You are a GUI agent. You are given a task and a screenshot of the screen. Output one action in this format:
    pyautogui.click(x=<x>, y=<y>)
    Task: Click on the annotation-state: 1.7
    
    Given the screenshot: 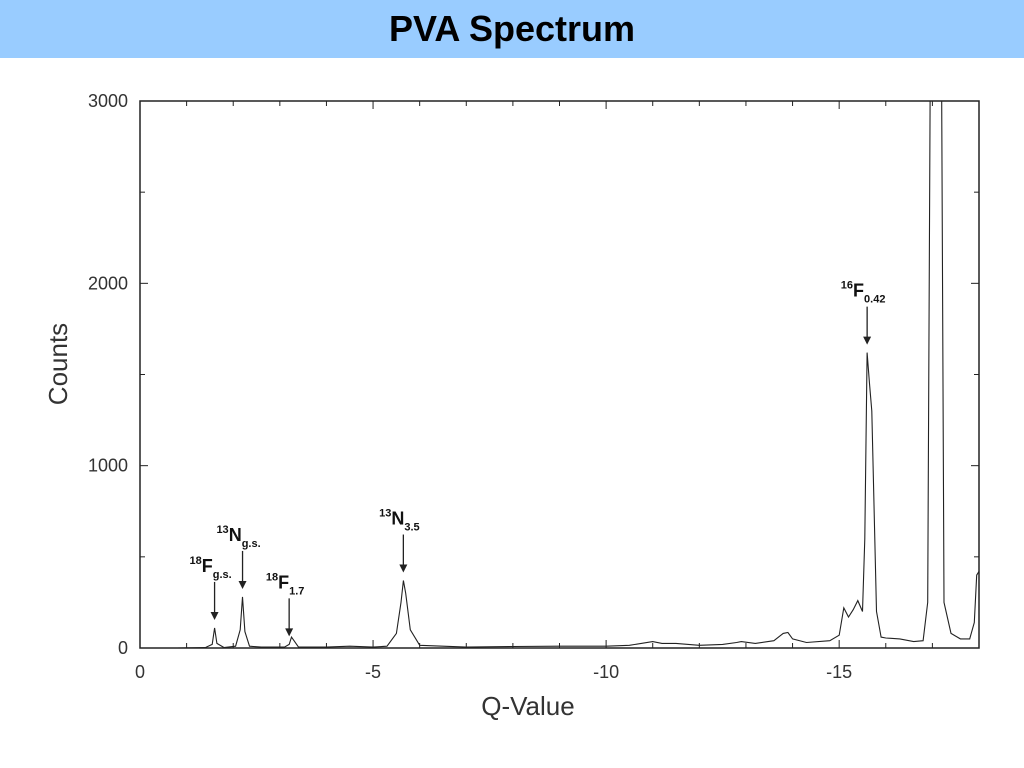 What is the action you would take?
    pyautogui.click(x=296, y=591)
    